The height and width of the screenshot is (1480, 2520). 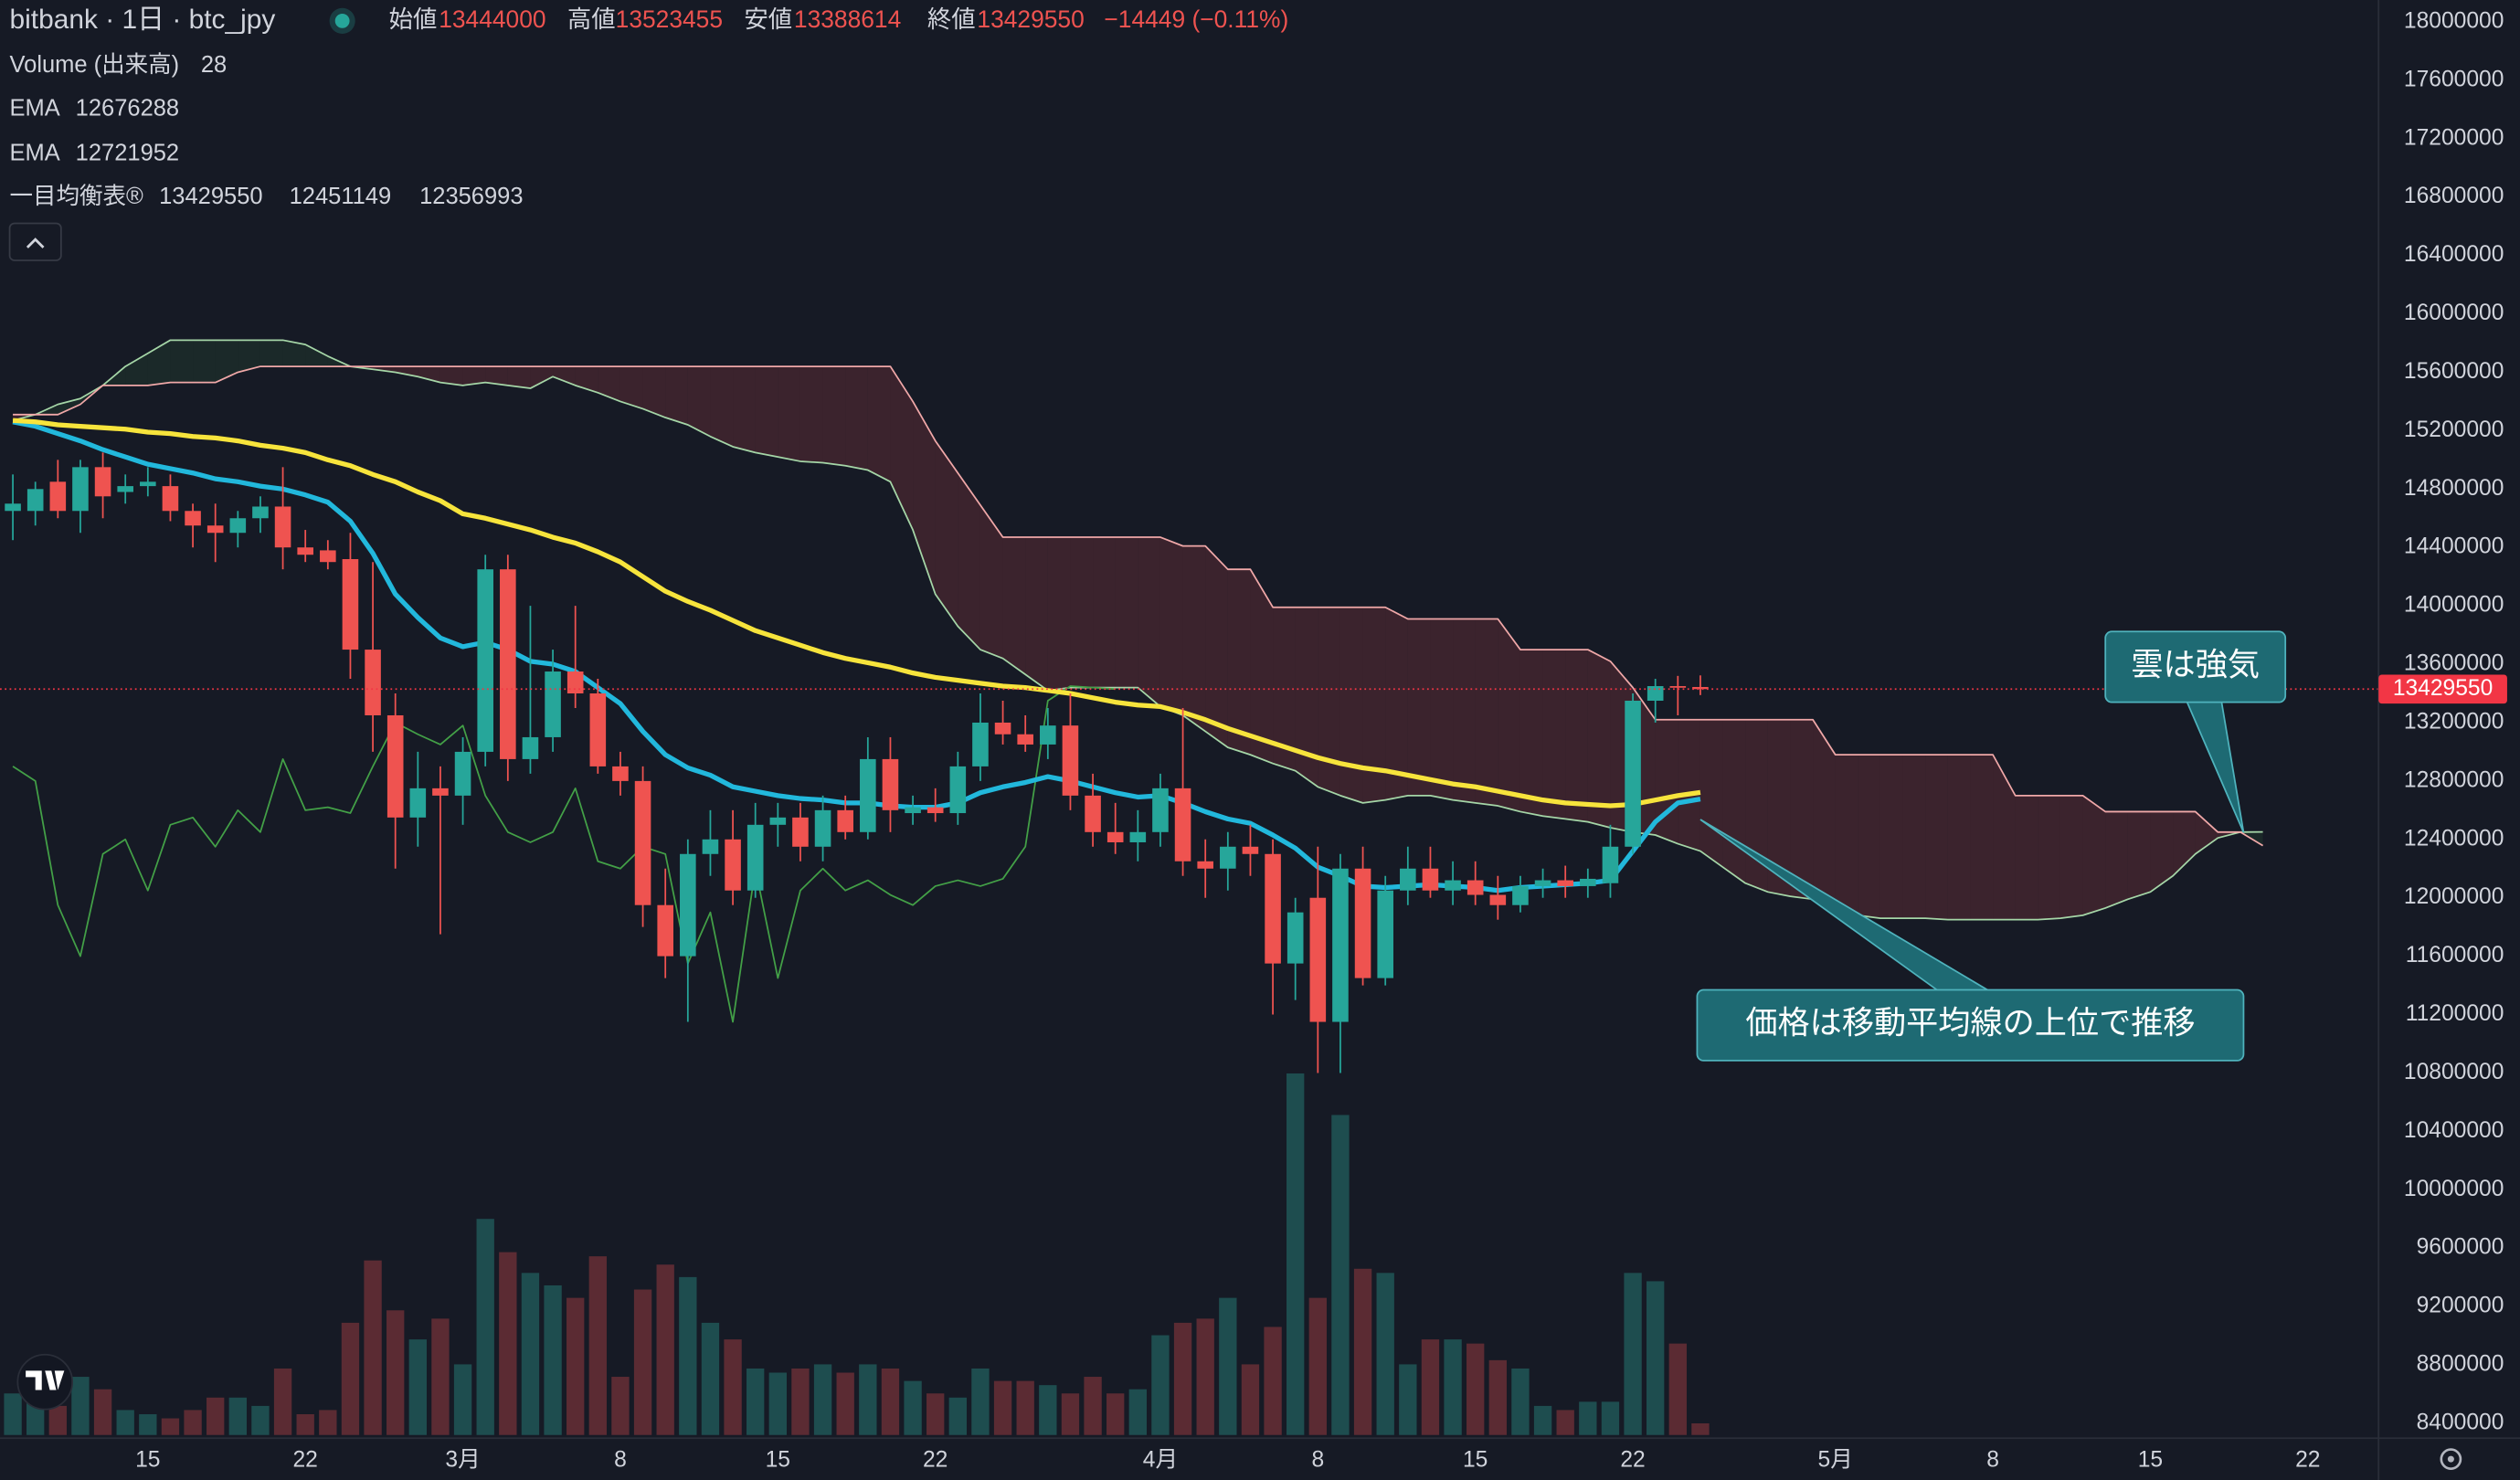 What do you see at coordinates (128, 108) in the screenshot?
I see `legend-ema-value: 12676288` at bounding box center [128, 108].